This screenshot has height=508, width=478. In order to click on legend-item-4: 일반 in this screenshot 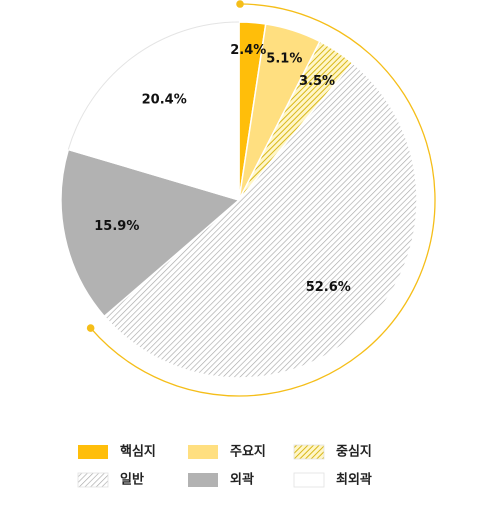, I will do `click(110, 480)`.